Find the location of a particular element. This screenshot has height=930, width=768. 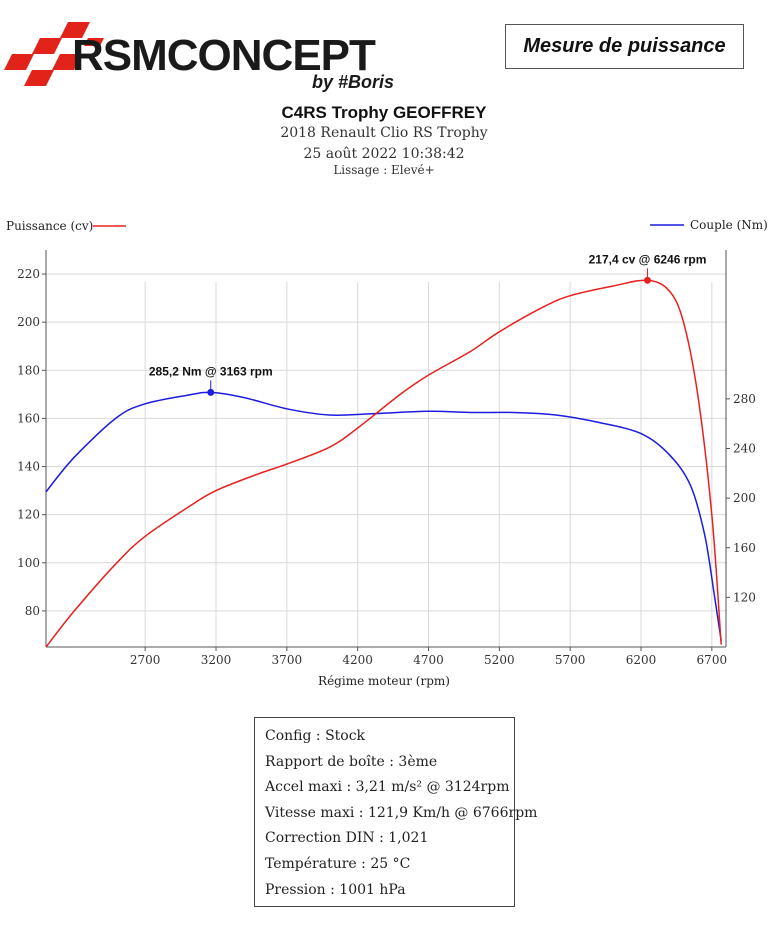

torque-legend-label: Couple (Nm) is located at coordinates (729, 225).